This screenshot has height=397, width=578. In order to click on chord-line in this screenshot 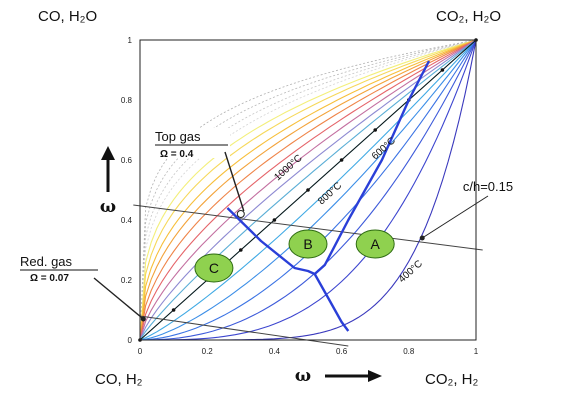, I will do `click(308, 227)`.